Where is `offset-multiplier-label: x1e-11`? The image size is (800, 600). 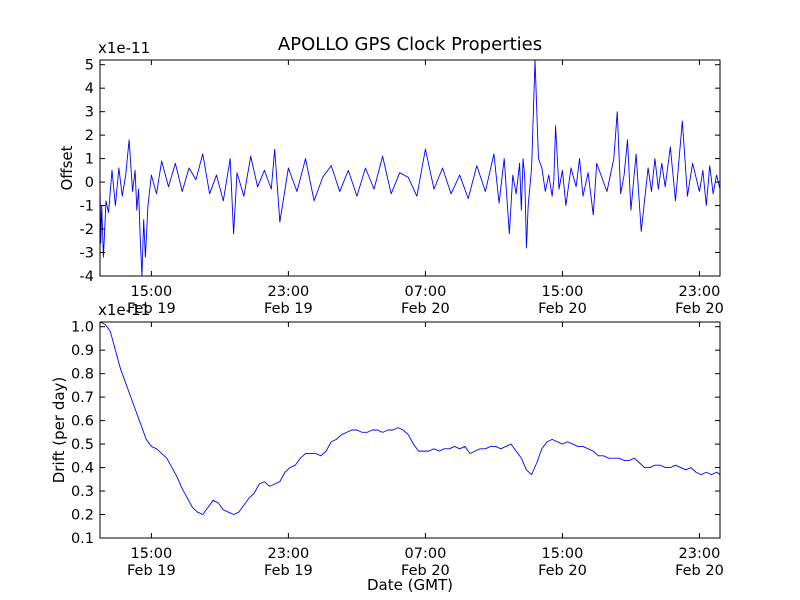 offset-multiplier-label: x1e-11 is located at coordinates (124, 48).